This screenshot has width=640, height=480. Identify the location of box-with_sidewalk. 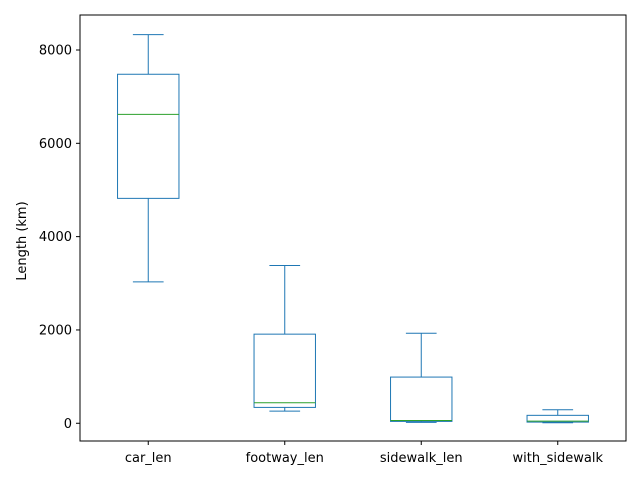
(557, 418).